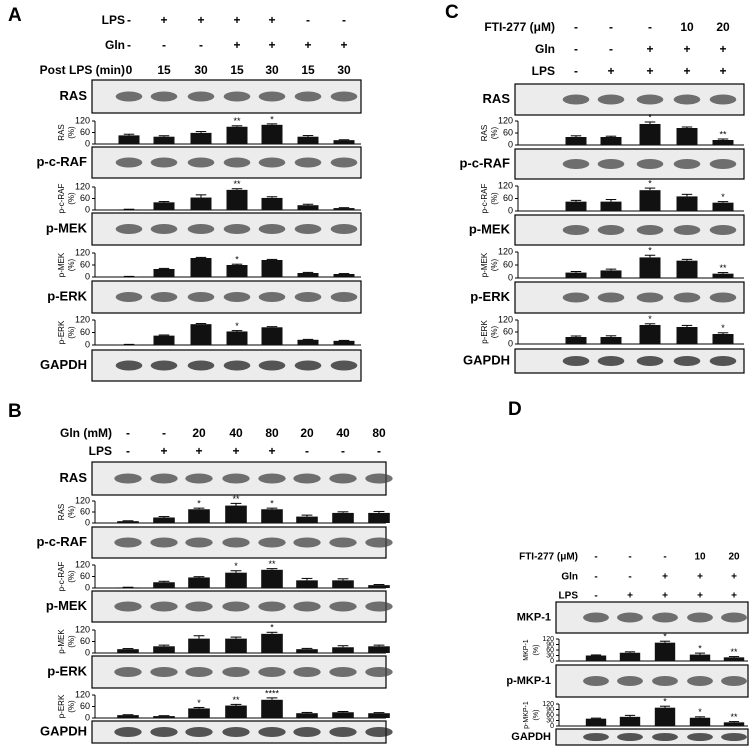 This screenshot has height=746, width=750. What do you see at coordinates (344, 70) in the screenshot?
I see `condition-value: 30` at bounding box center [344, 70].